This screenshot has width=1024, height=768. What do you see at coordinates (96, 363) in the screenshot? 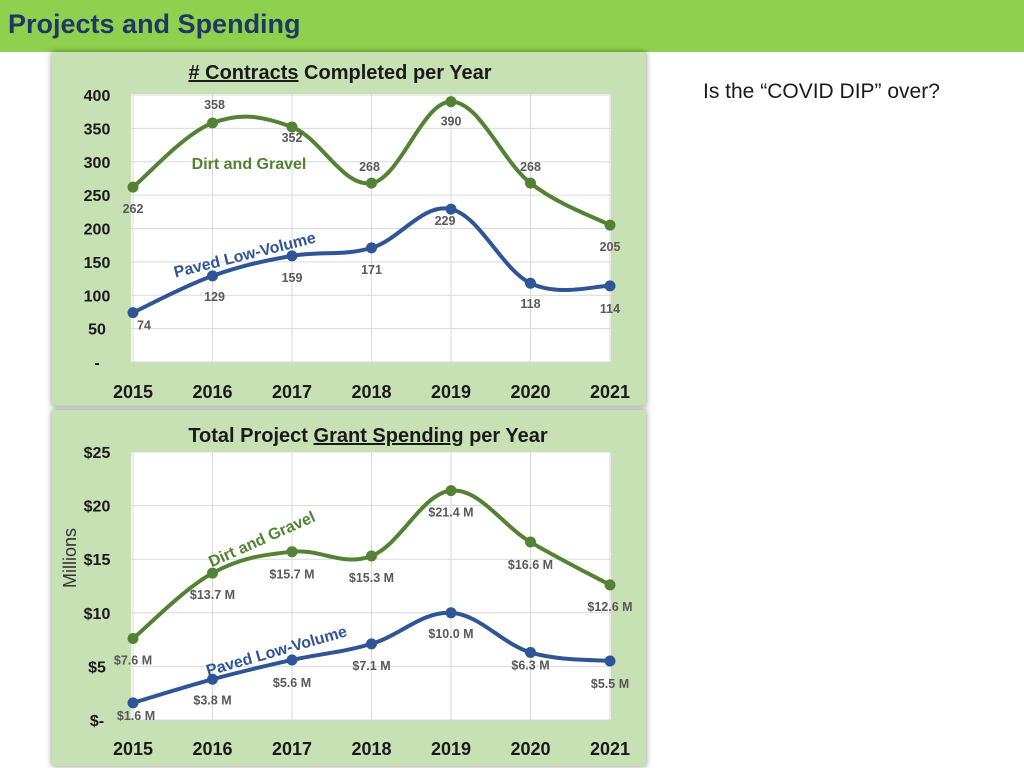
I see `y-tick-label: -` at bounding box center [96, 363].